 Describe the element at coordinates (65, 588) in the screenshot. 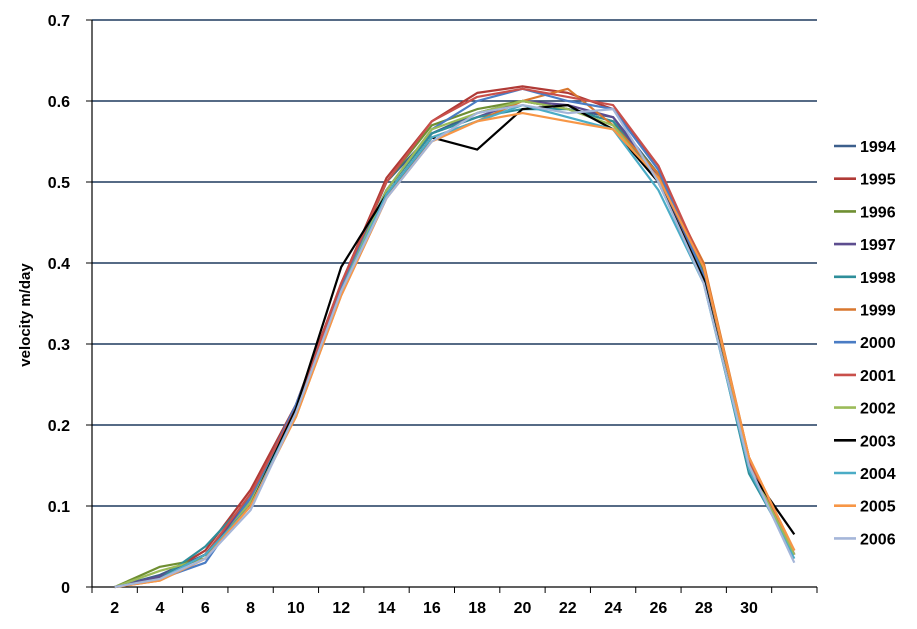

I see `y-tick-label: 0` at that location.